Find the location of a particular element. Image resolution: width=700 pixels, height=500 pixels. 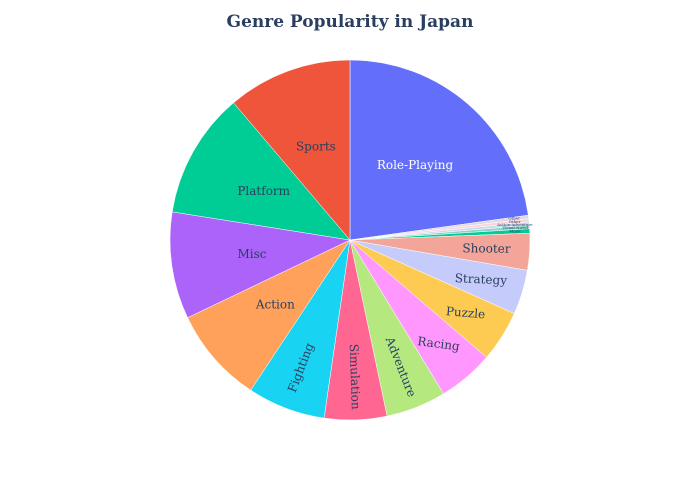

pie-slice-sports is located at coordinates (292, 150).